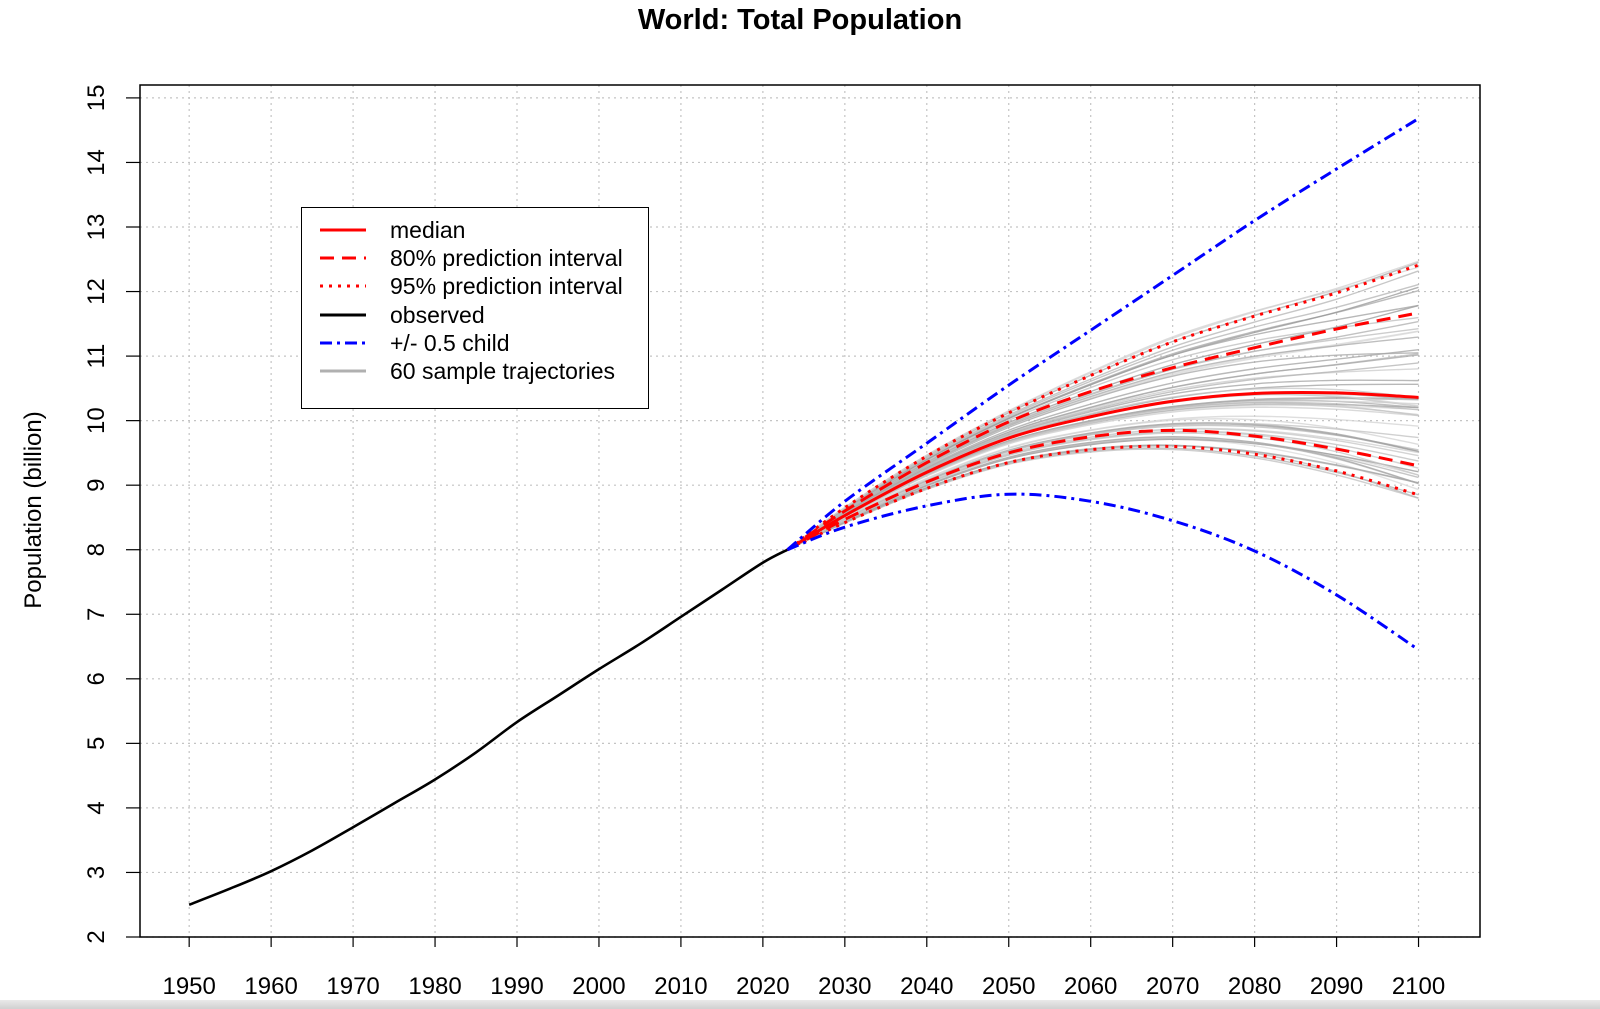  Describe the element at coordinates (96, 356) in the screenshot. I see `y-tick-label: 11` at that location.